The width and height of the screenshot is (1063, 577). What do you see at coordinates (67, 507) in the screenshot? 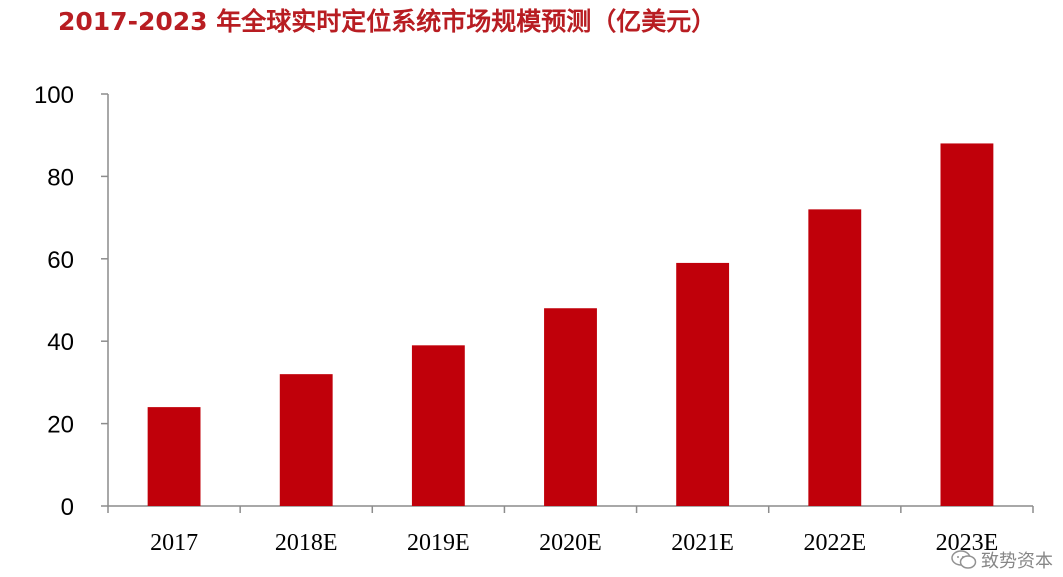
I see `y-tick-label: 0` at bounding box center [67, 507].